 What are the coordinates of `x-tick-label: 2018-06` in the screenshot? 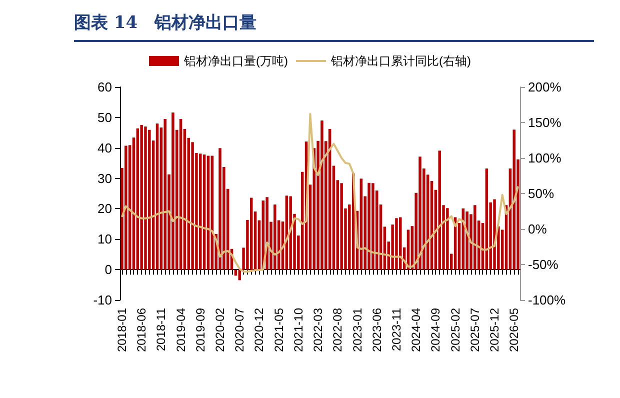 It's located at (141, 330).